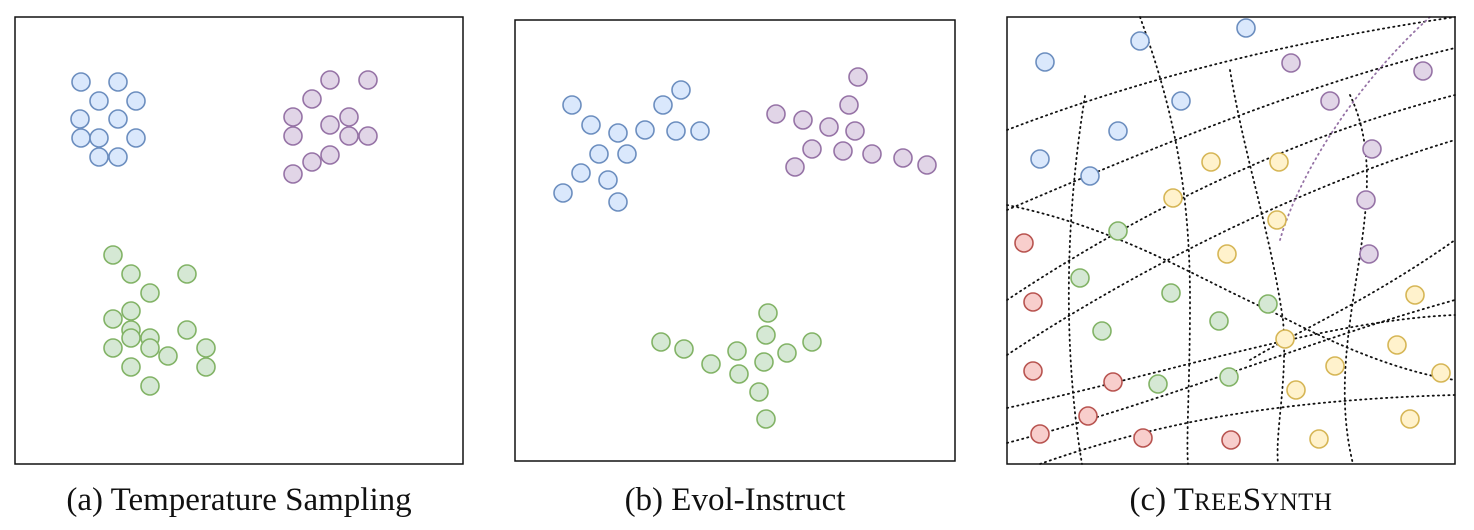 This screenshot has width=1474, height=530. Describe the element at coordinates (1151, 500) in the screenshot. I see `caption-treesynth-prefix: (c)` at that location.